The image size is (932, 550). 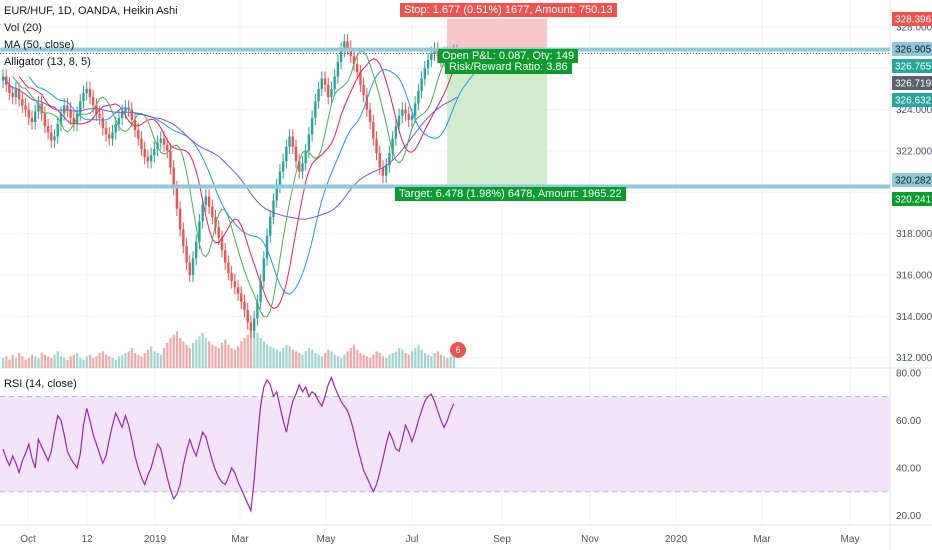 What do you see at coordinates (508, 67) in the screenshot?
I see `ratio-label: Risk/Reward Ratio: 3.86` at bounding box center [508, 67].